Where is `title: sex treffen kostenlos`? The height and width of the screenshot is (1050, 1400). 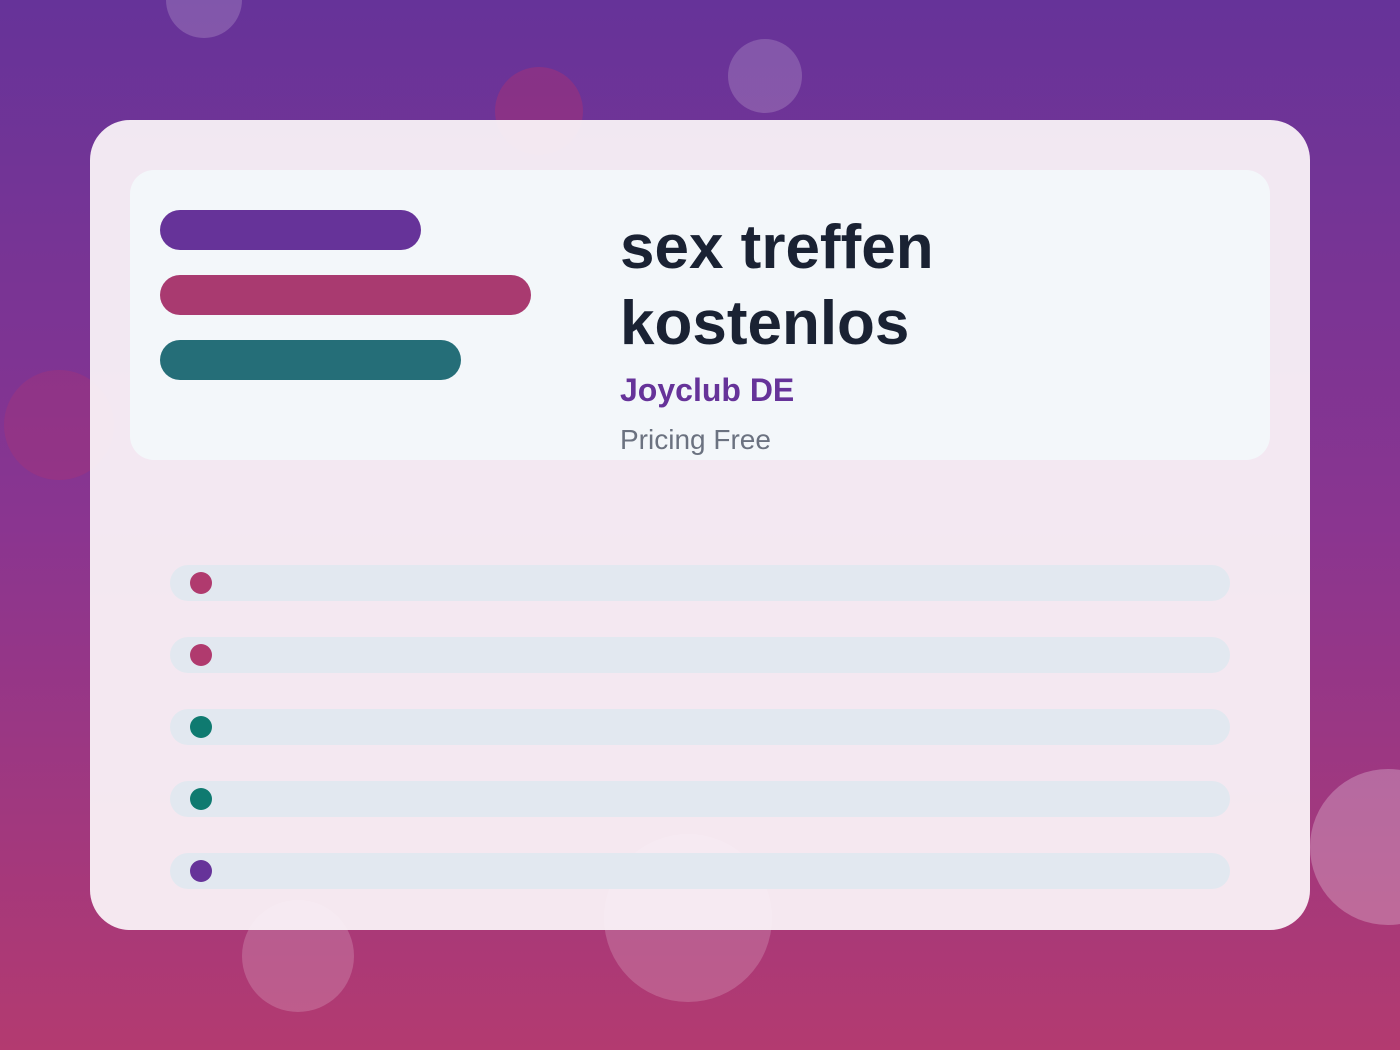
title: sex treffen kostenlos is located at coordinates (777, 285).